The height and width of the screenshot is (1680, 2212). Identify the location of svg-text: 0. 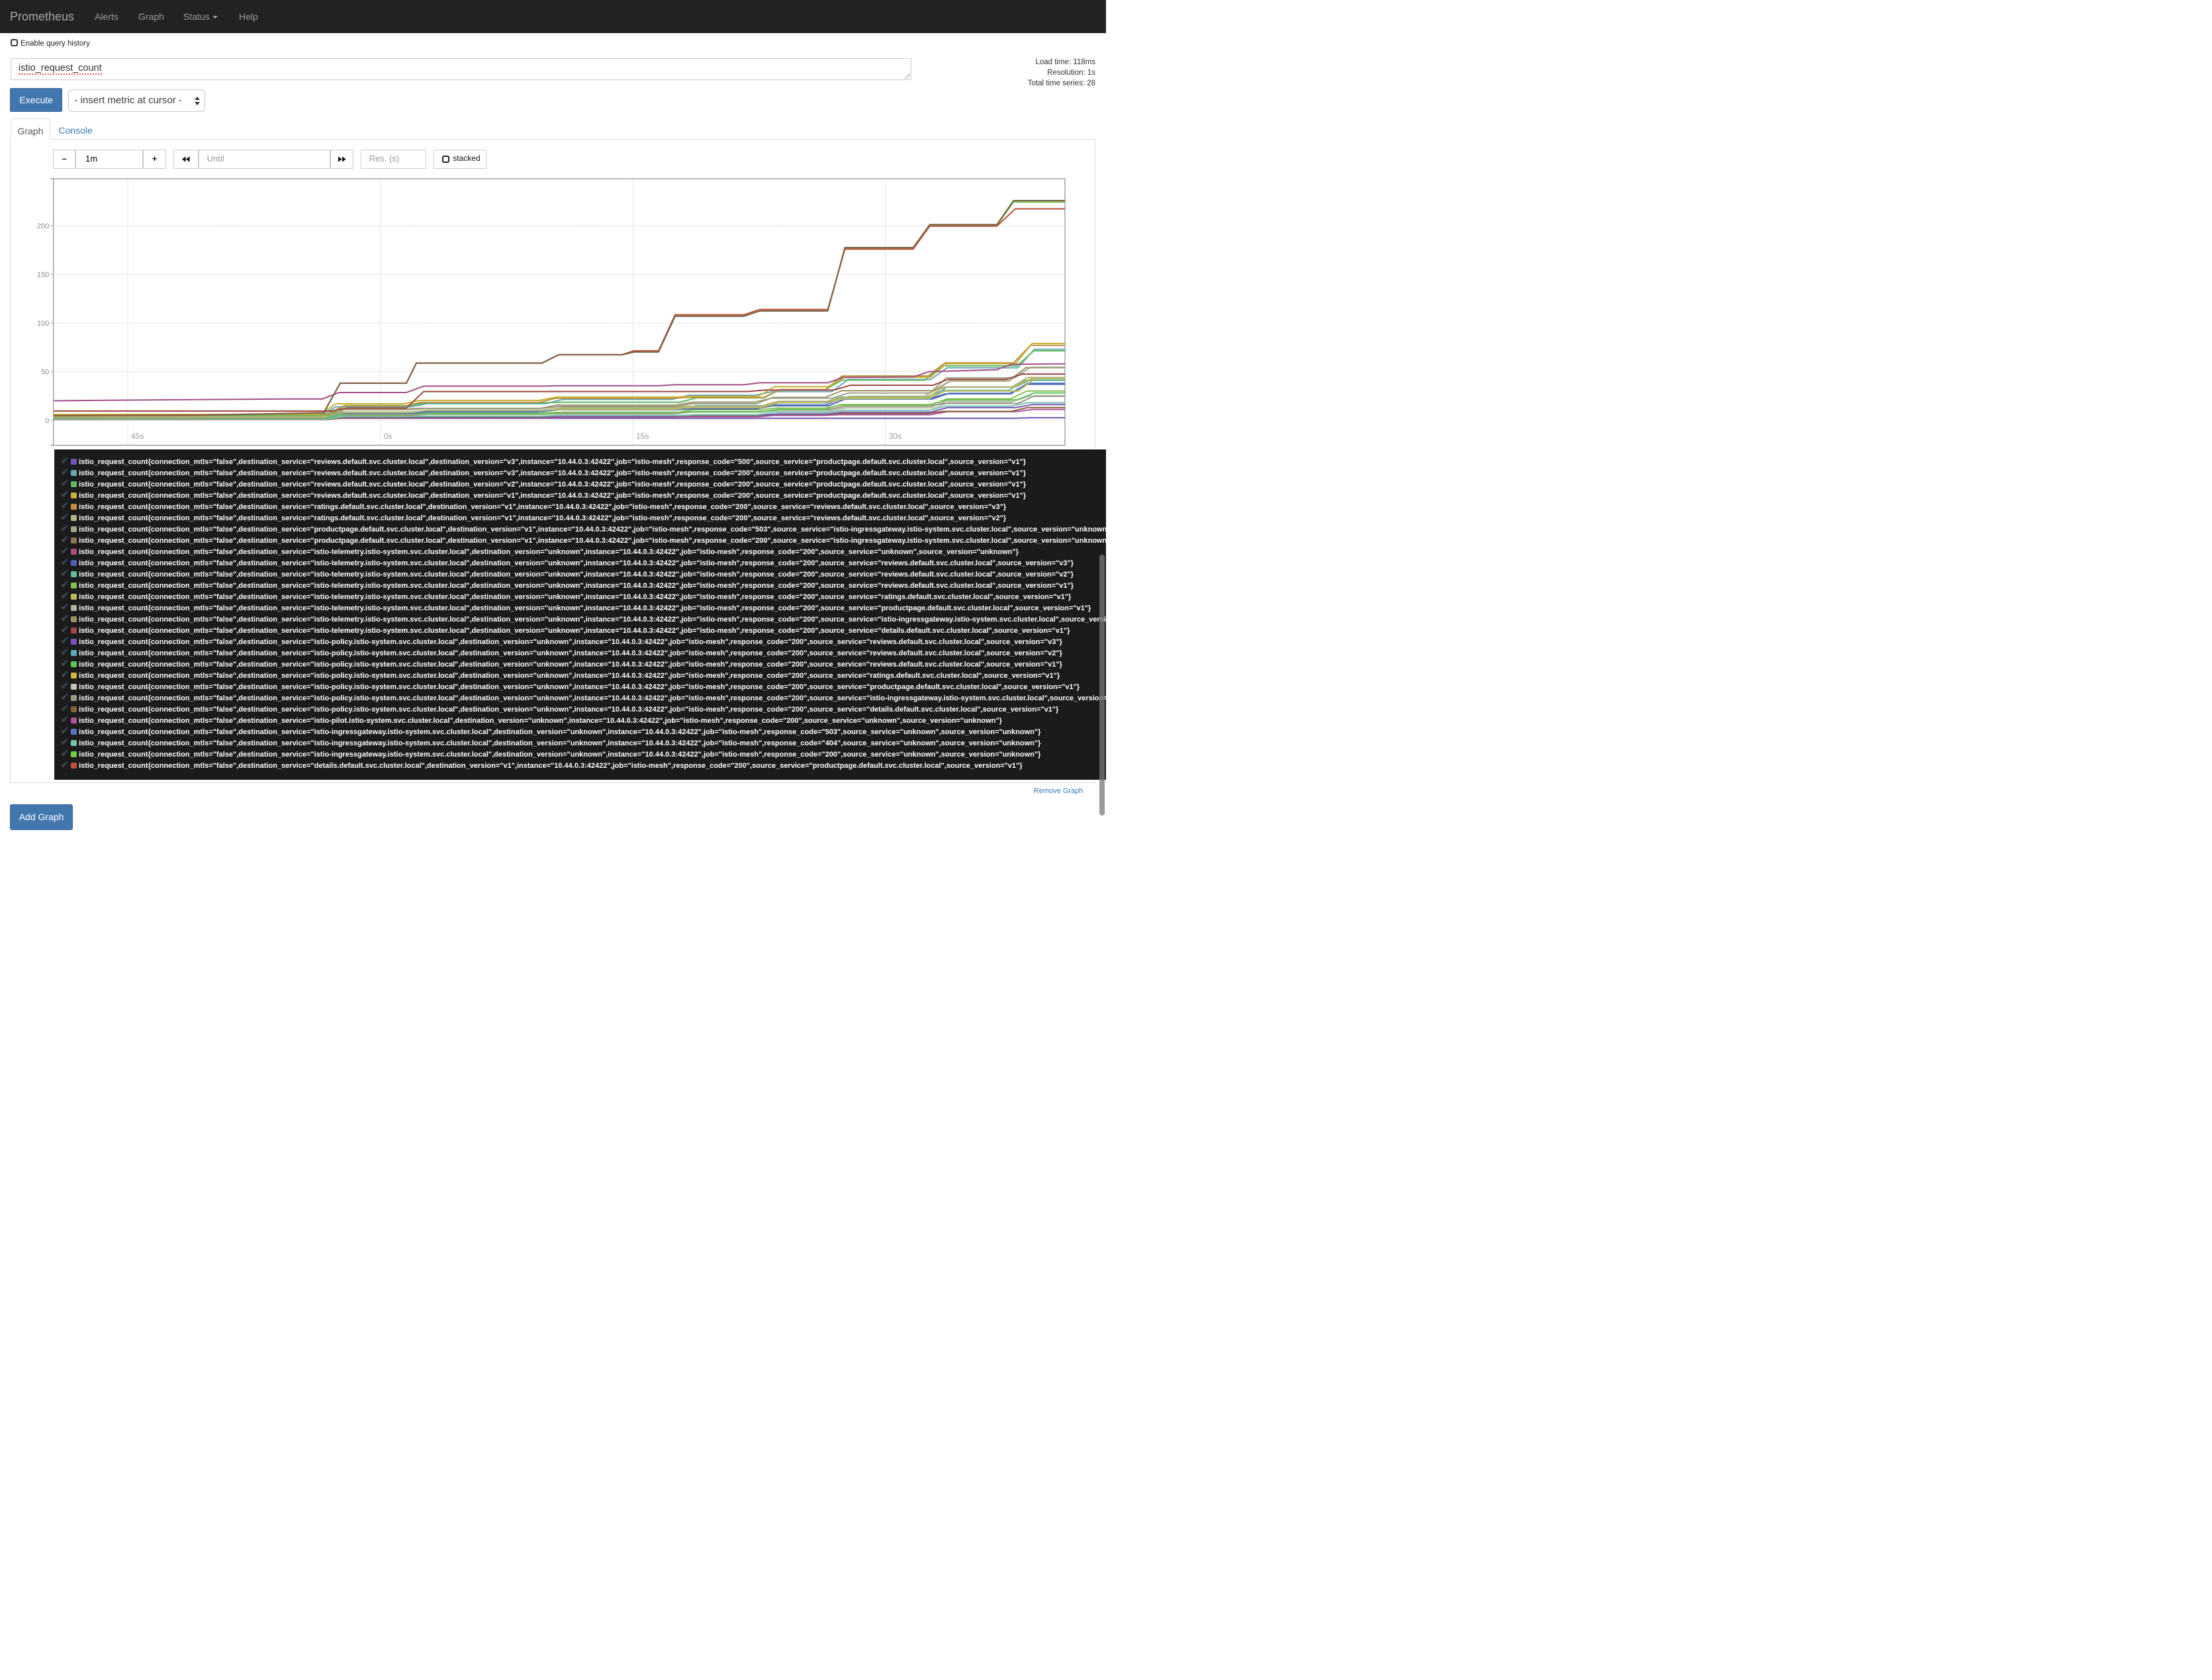
(47, 421).